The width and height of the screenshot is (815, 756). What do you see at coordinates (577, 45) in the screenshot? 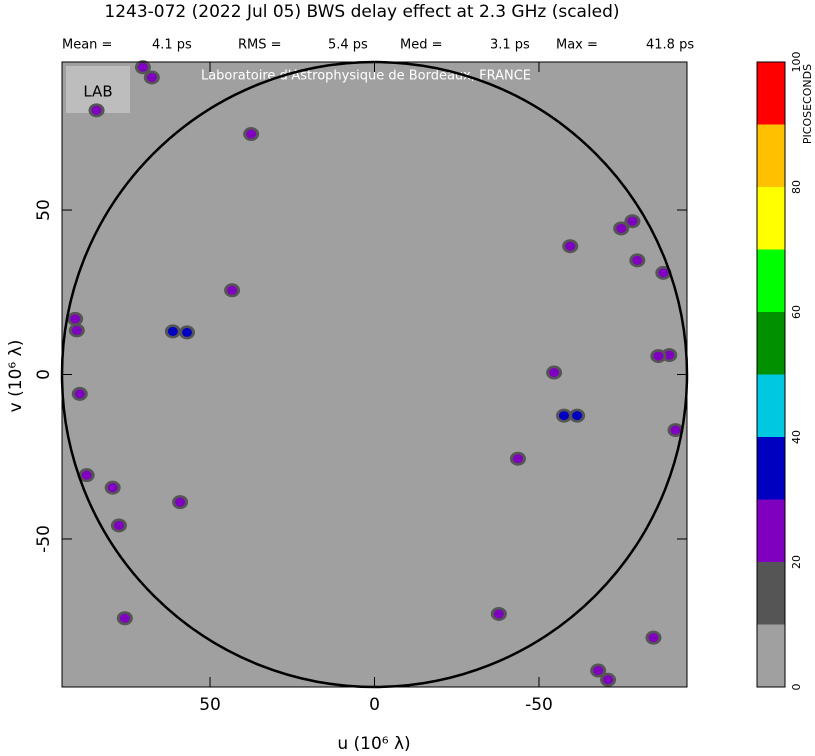
I see `stat-label: Max =` at bounding box center [577, 45].